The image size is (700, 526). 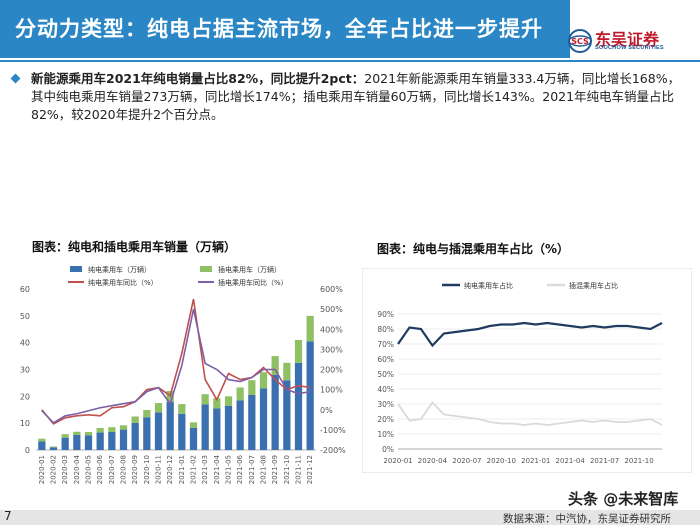 What do you see at coordinates (279, 29) in the screenshot?
I see `page-title: 分动力类型：纯电占据主流市场，全年占比进一步提升` at bounding box center [279, 29].